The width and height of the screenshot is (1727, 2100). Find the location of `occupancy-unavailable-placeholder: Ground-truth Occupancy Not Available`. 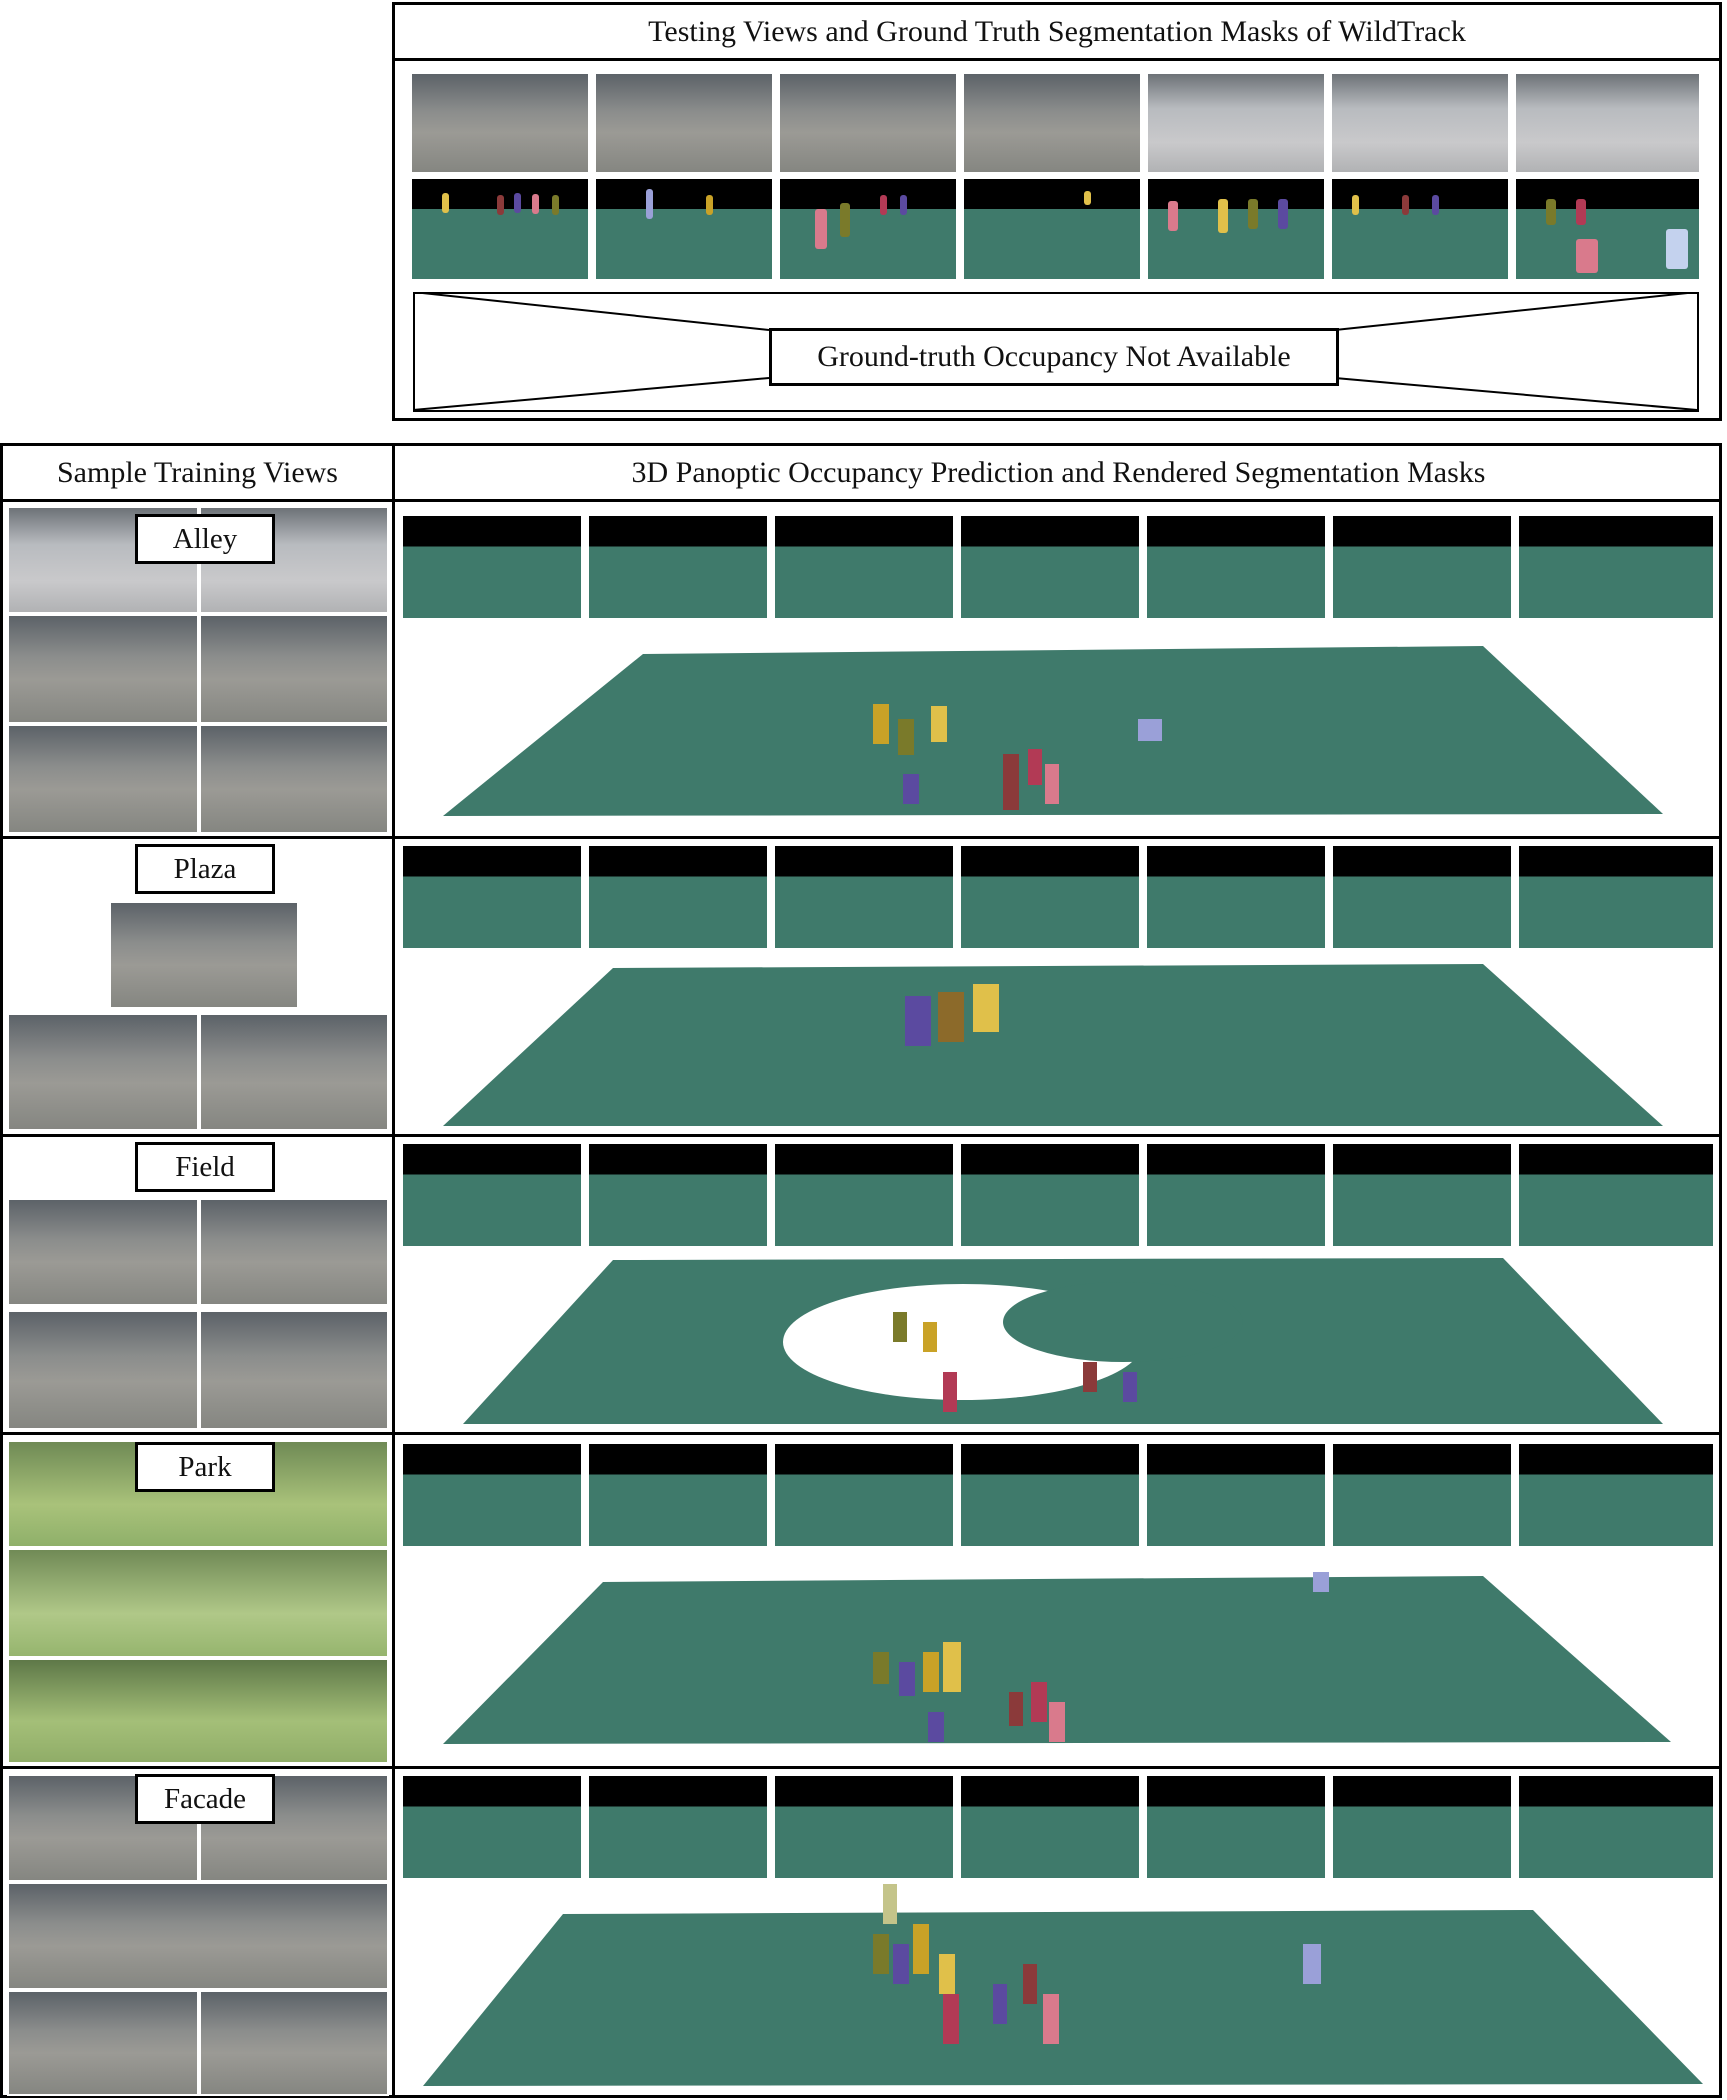

occupancy-unavailable-placeholder: Ground-truth Occupancy Not Available is located at coordinates (1056, 352).